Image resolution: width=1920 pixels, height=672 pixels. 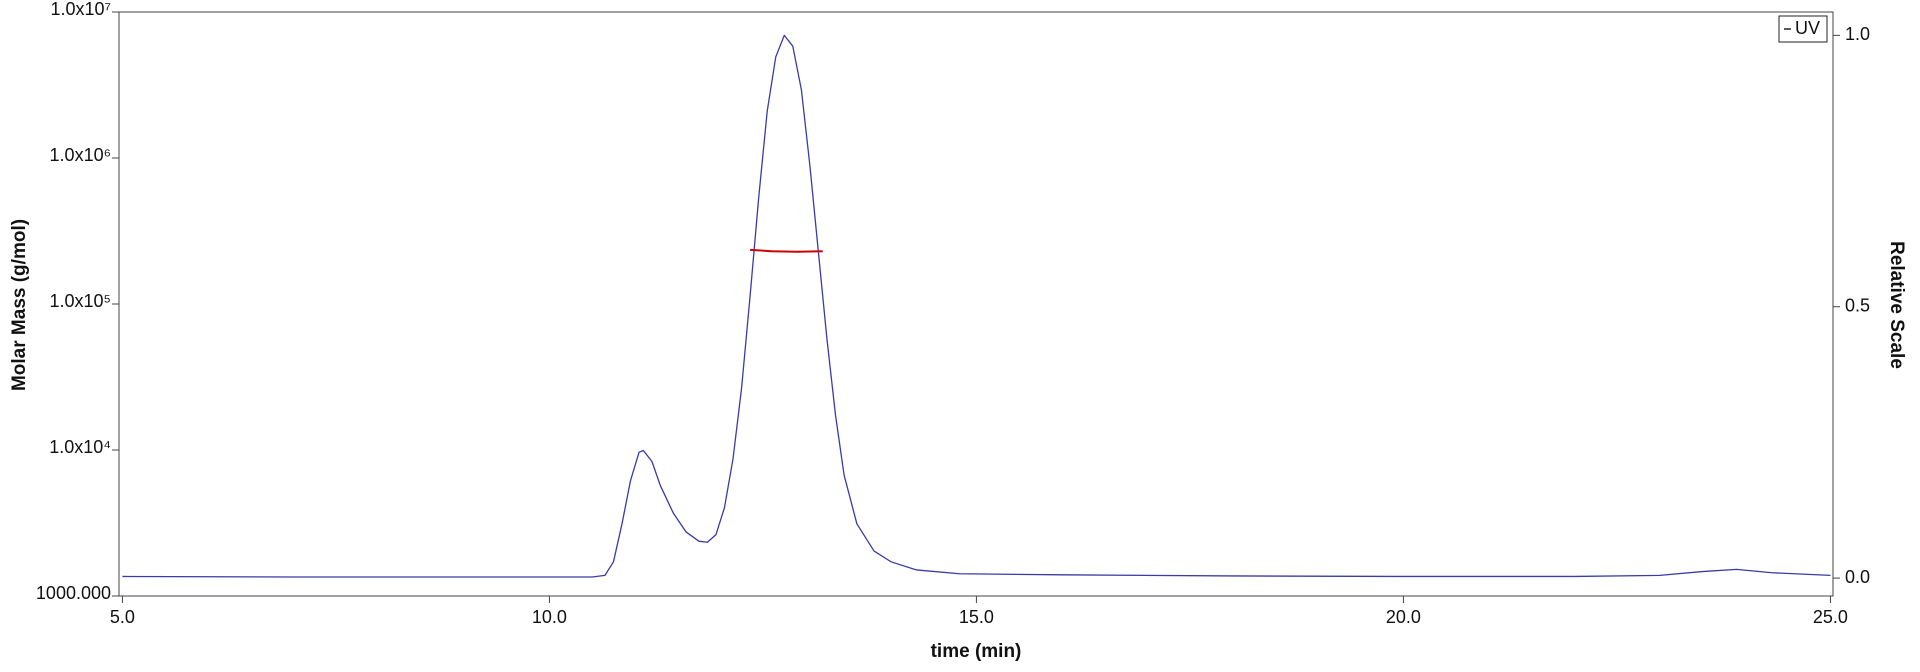 I want to click on y-tick-label: 1000.000, so click(x=73, y=593).